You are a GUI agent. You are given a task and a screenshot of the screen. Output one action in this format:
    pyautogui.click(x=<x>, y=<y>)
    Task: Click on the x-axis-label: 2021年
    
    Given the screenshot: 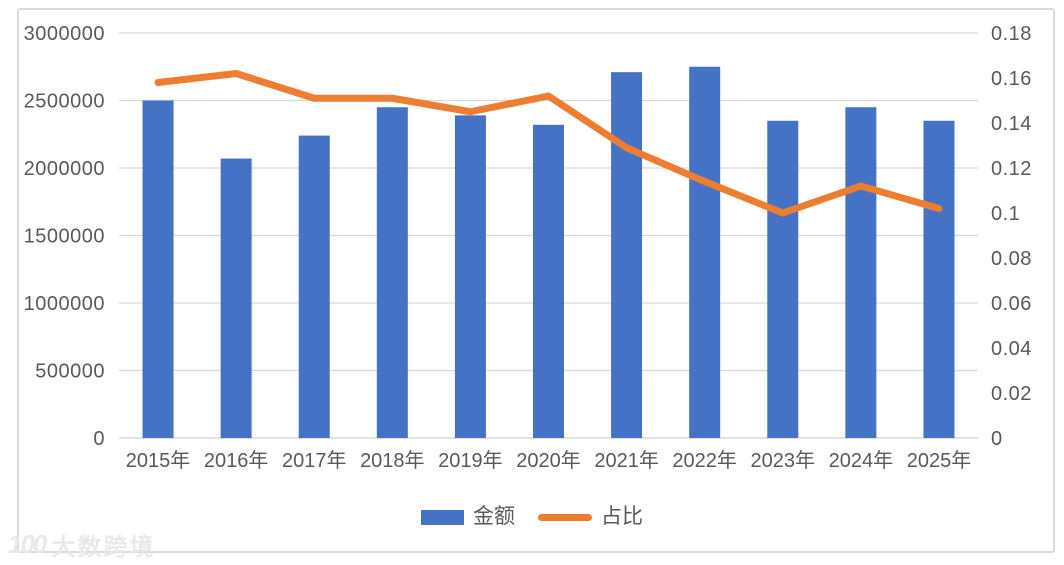 What is the action you would take?
    pyautogui.click(x=626, y=460)
    